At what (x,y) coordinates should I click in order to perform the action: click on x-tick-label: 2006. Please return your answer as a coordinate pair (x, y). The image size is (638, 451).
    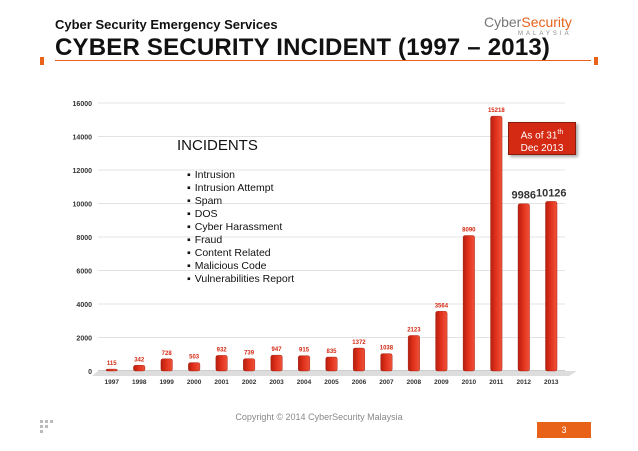
    Looking at the image, I should click on (359, 382).